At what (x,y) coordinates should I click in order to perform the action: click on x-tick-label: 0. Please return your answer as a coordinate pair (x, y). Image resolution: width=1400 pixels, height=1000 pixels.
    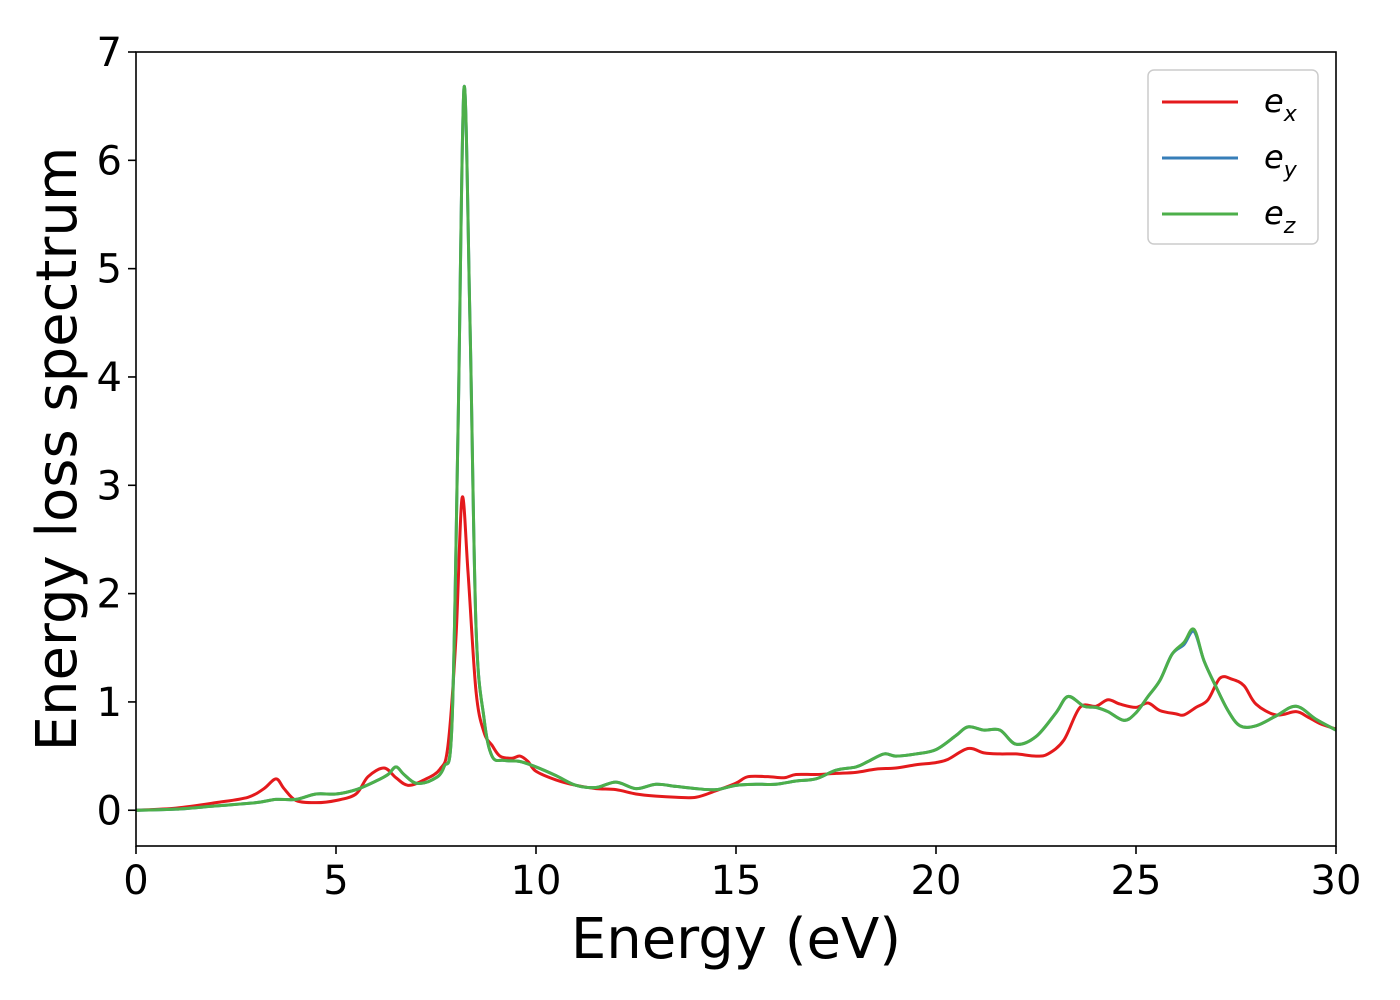
    Looking at the image, I should click on (135, 881).